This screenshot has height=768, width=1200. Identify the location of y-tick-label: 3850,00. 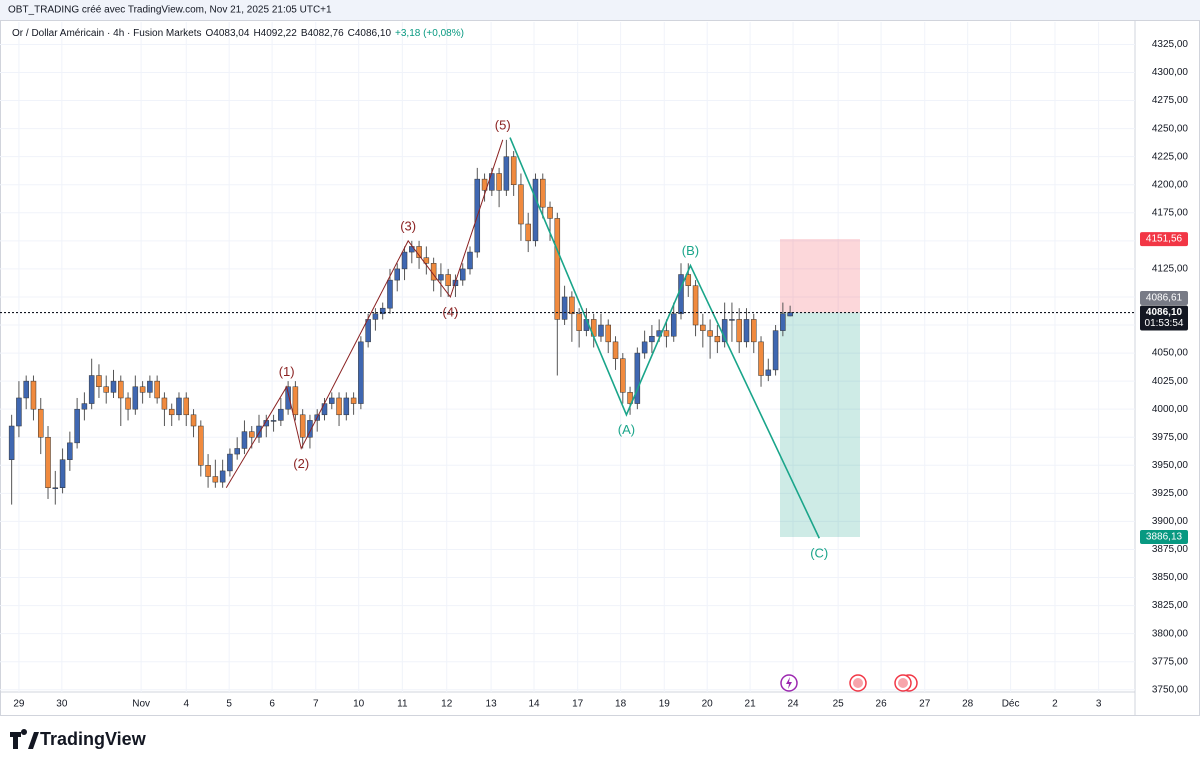
(1170, 577).